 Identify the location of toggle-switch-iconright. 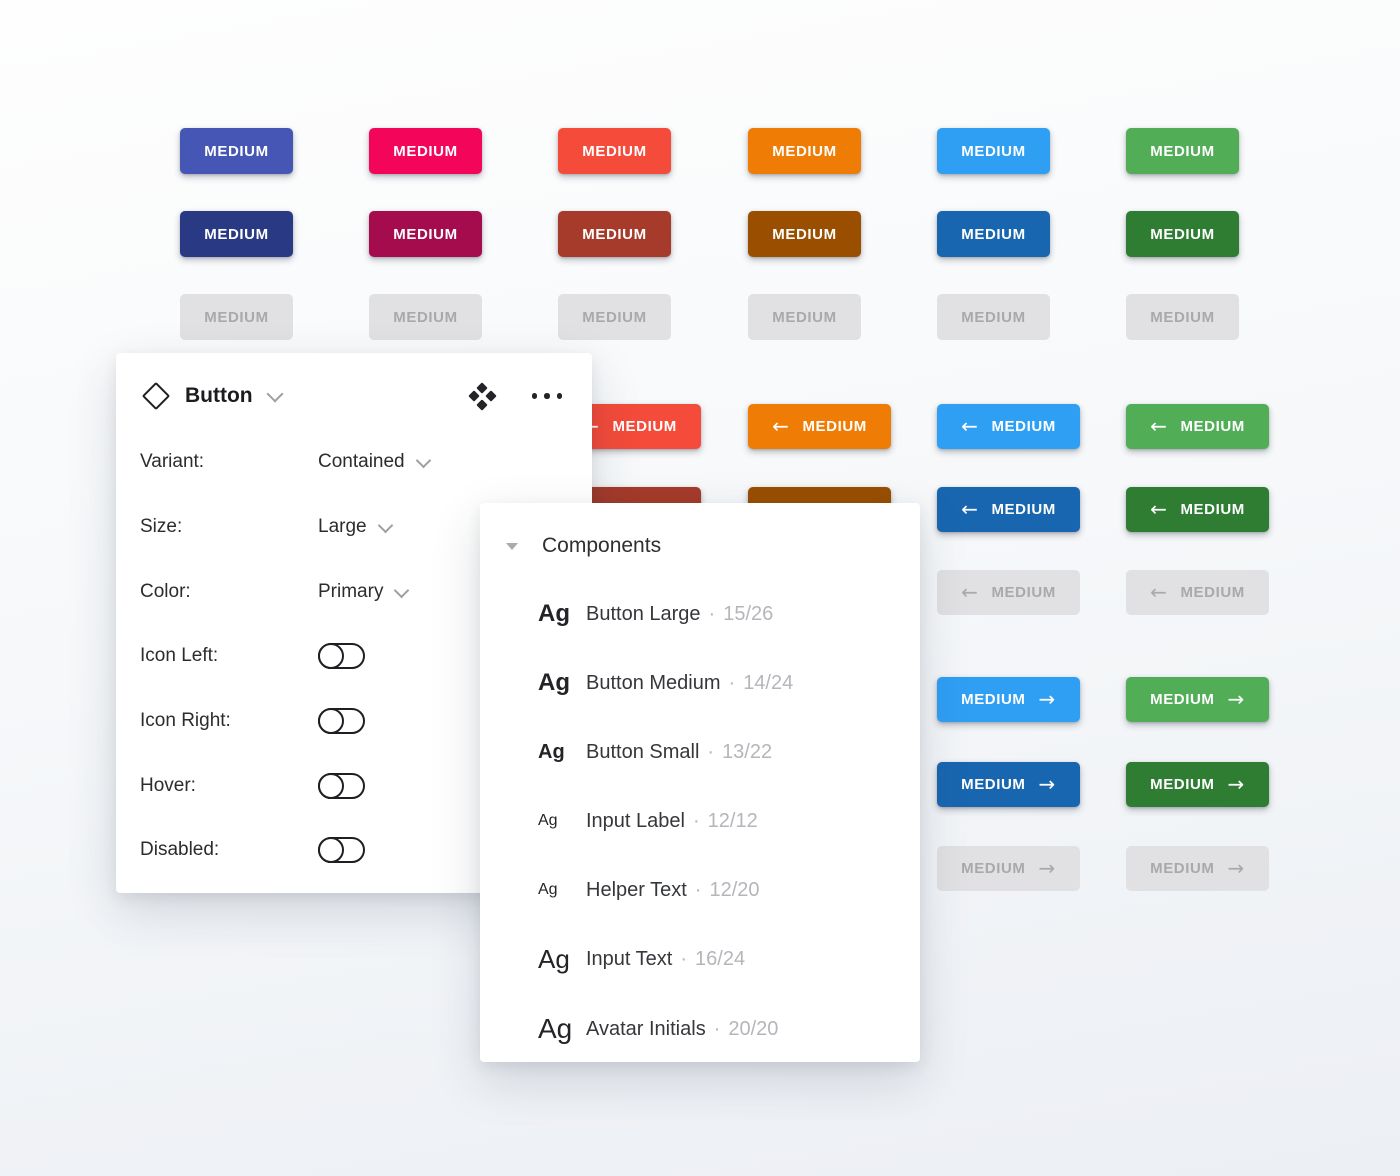
(341, 721).